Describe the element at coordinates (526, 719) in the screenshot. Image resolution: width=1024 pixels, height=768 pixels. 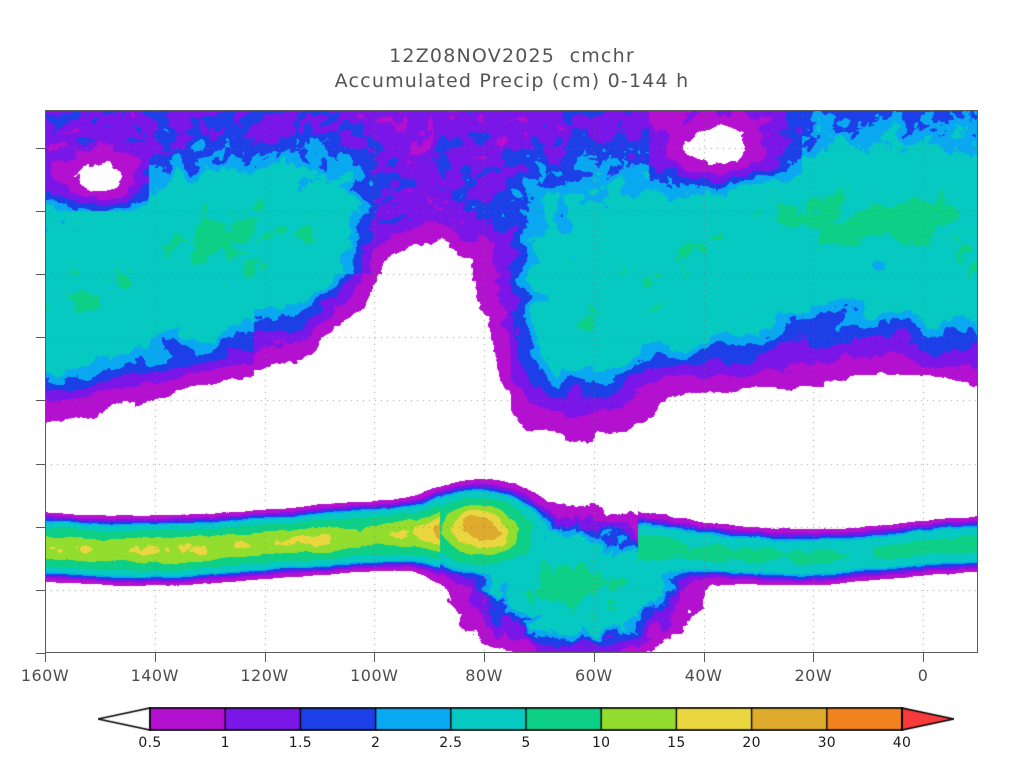
I see `colorbar-canvas` at that location.